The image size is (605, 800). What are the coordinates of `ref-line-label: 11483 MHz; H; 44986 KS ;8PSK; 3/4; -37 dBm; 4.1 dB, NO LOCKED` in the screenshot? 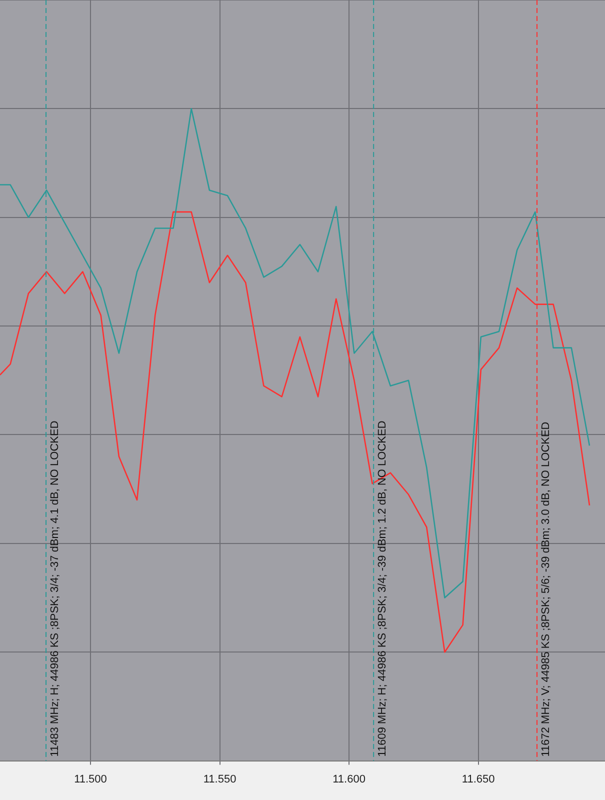 It's located at (55, 588).